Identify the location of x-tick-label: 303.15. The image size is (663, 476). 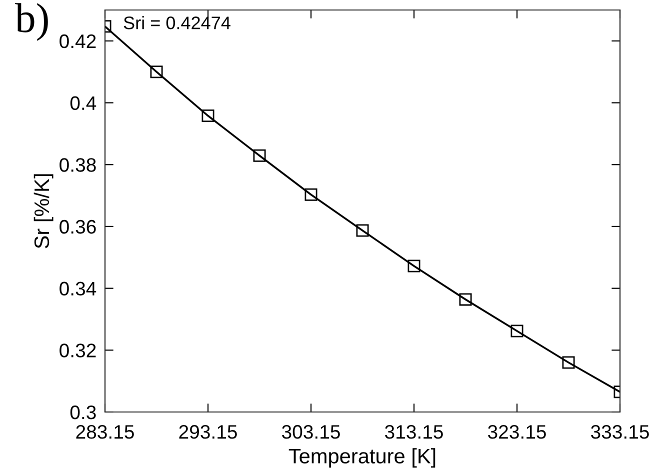
(311, 432).